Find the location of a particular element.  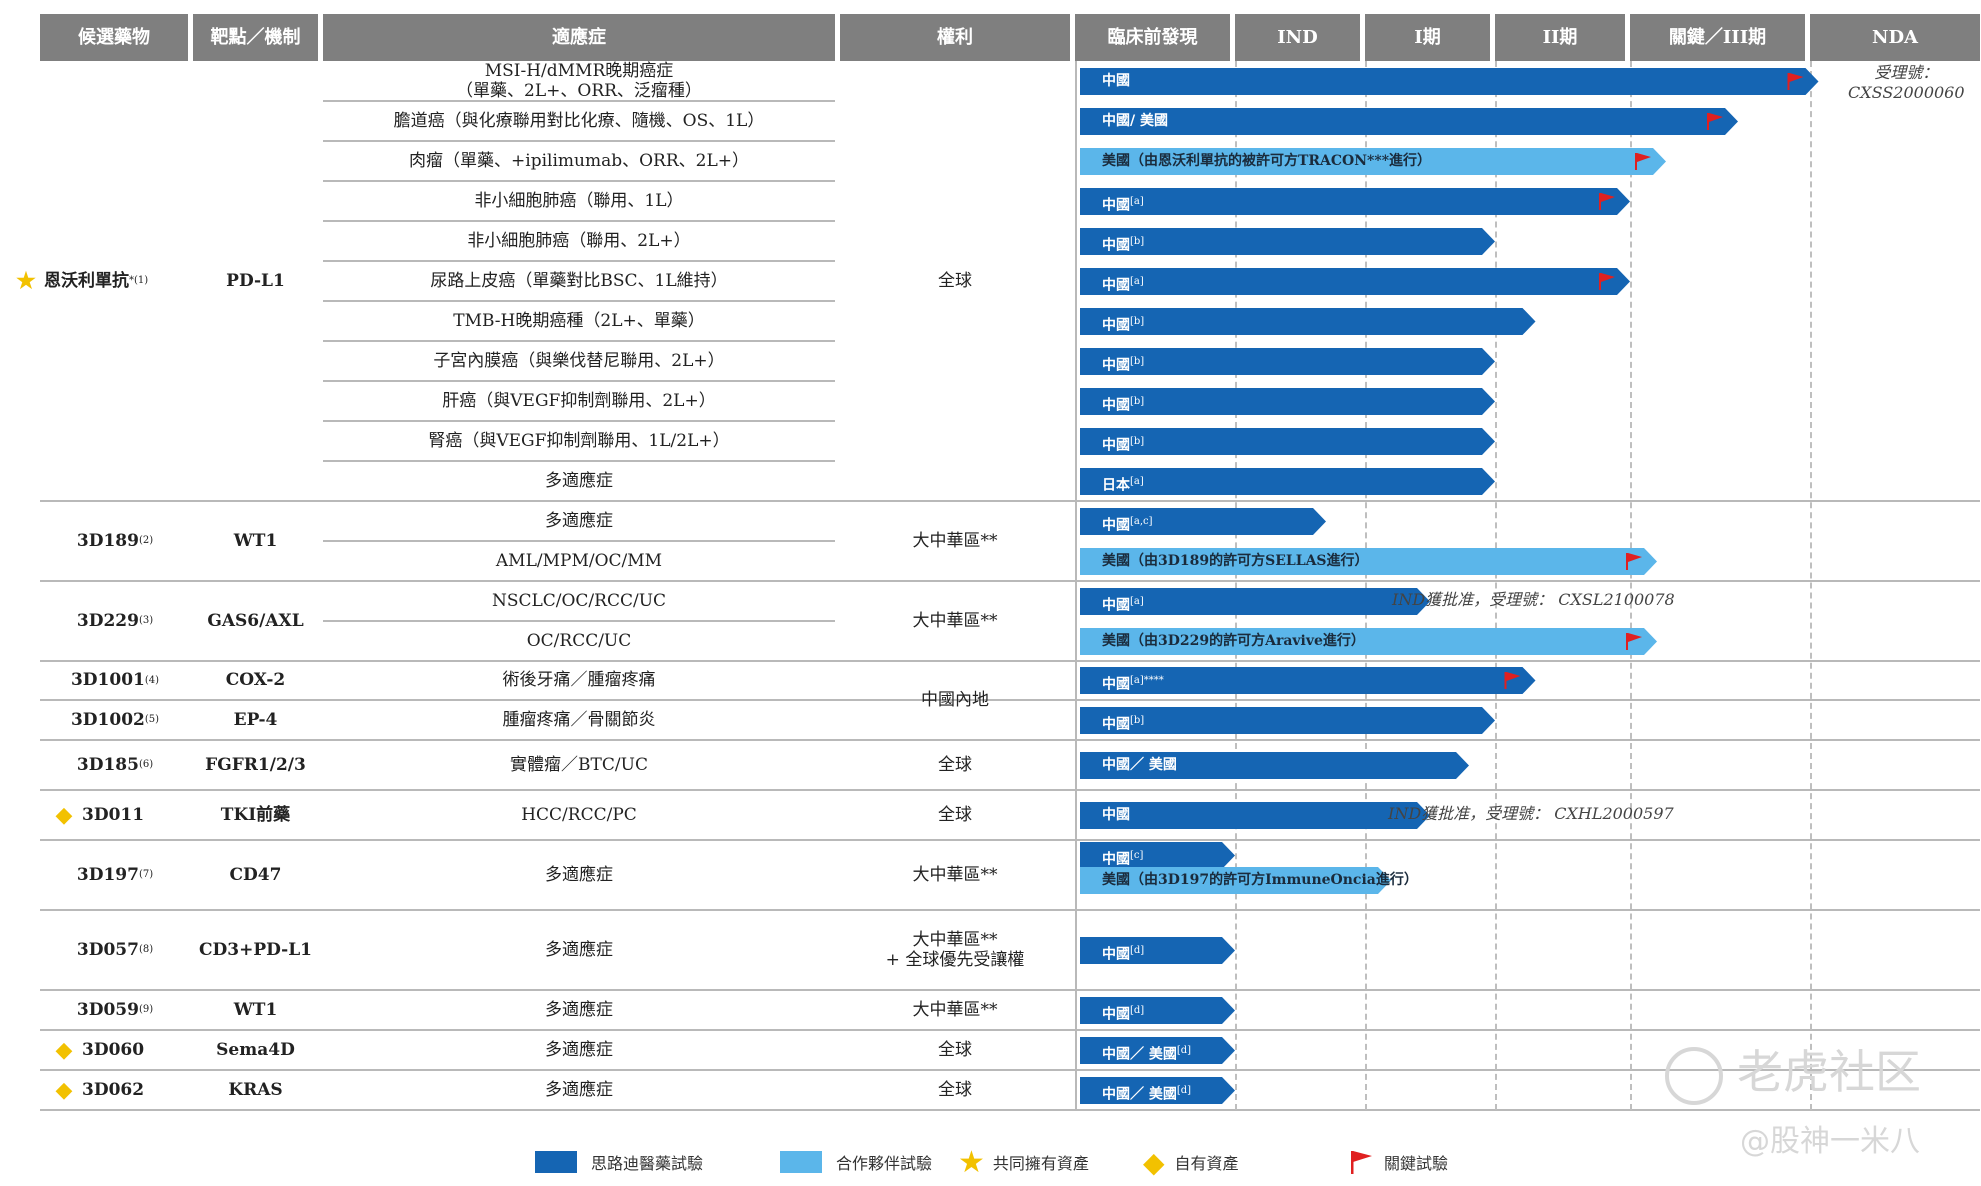

legend-label-partner: 合作夥伴試驗 is located at coordinates (884, 1163).